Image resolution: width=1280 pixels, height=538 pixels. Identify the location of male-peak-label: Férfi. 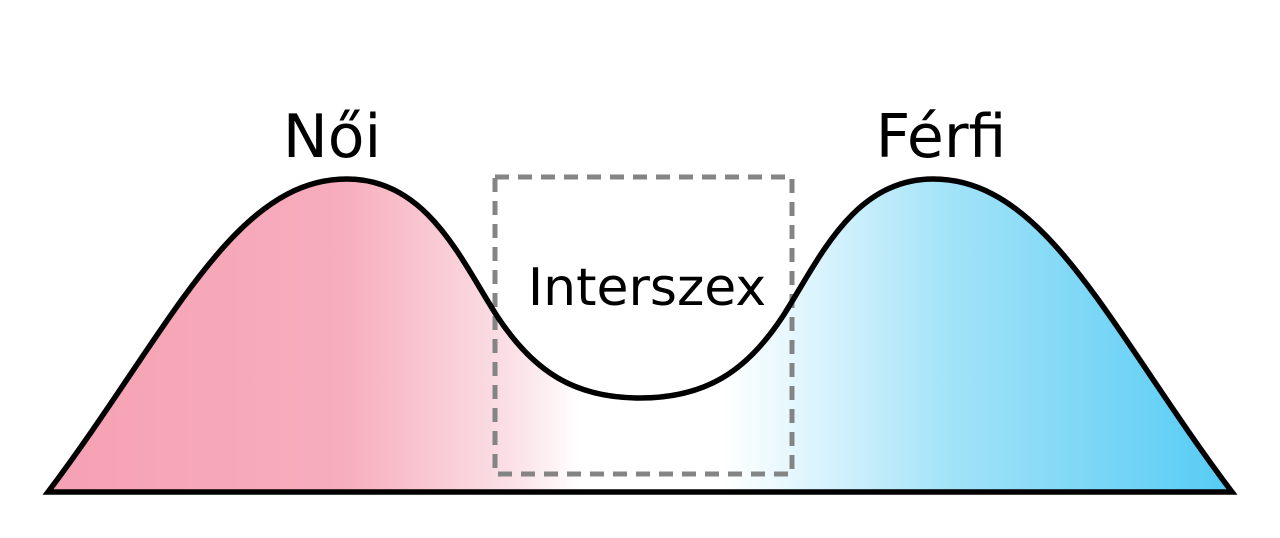
(941, 137).